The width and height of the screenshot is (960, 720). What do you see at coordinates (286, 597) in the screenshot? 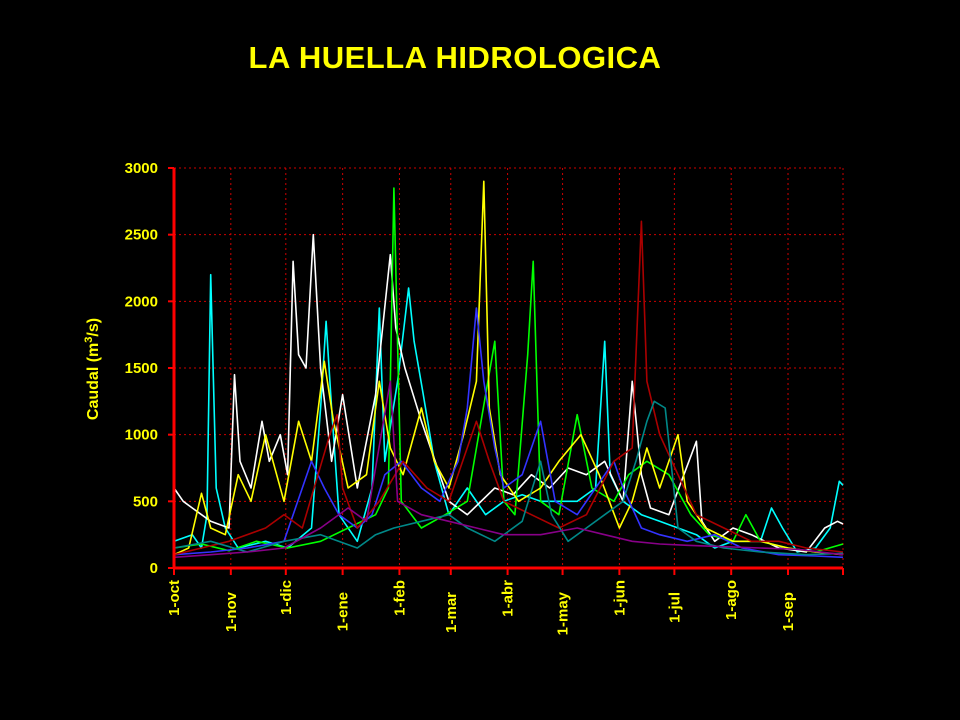
I see `x-tick-label: 1-dic` at bounding box center [286, 597].